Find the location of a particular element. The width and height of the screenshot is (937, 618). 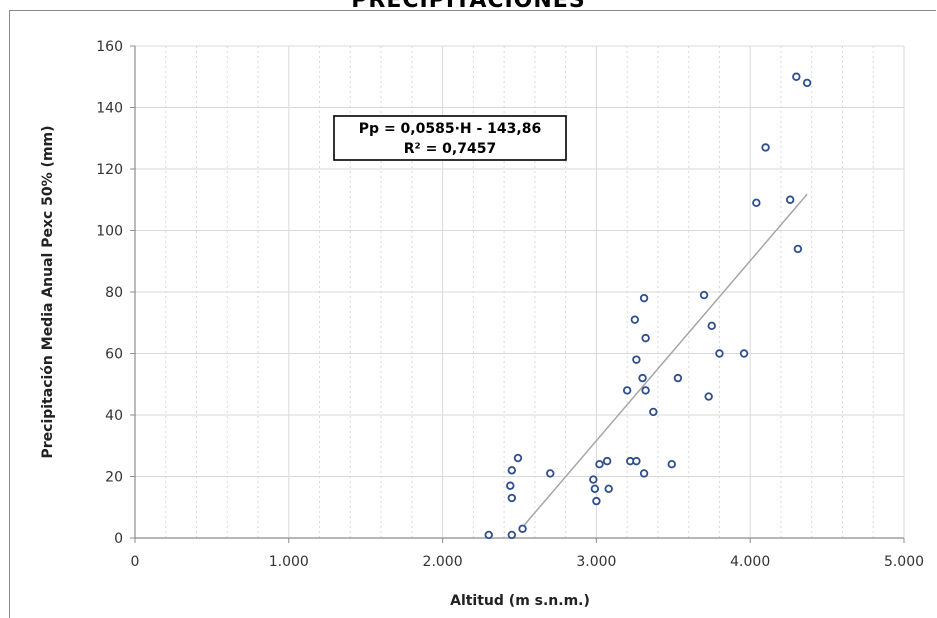

x-axis-title: Altitud (m s.n.m.) is located at coordinates (520, 601).